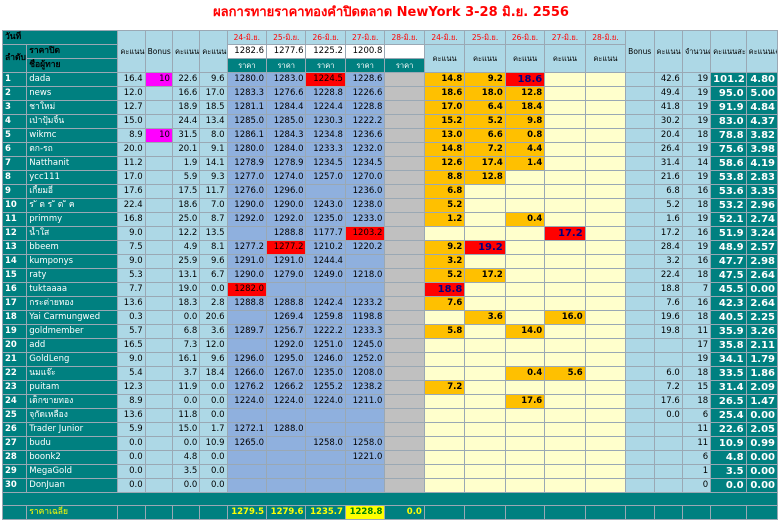 This screenshot has width=782, height=520. What do you see at coordinates (444, 107) in the screenshot?
I see `day-score: 17.0` at bounding box center [444, 107].